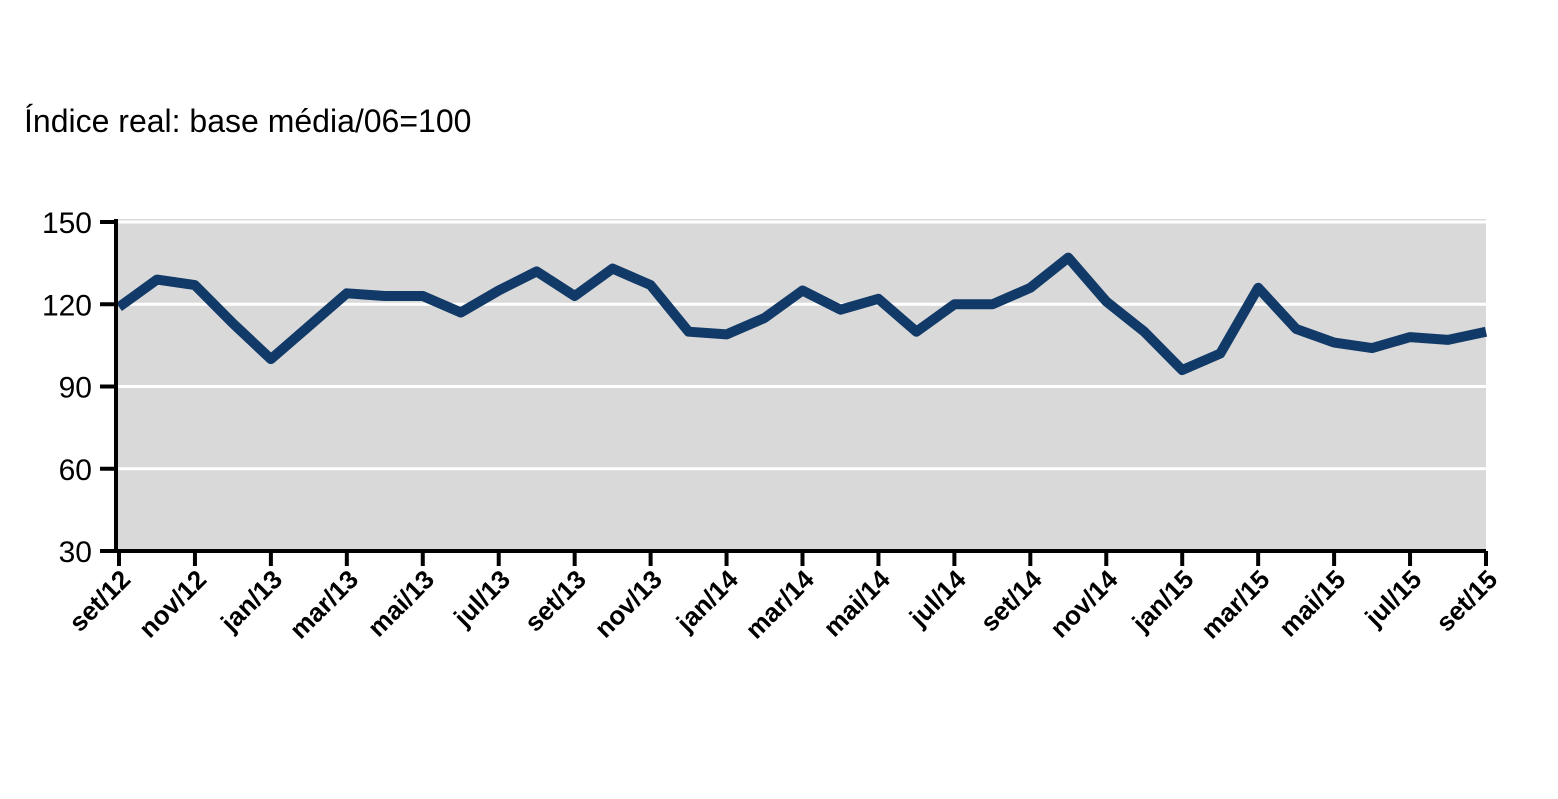  What do you see at coordinates (67, 223) in the screenshot?
I see `y-axis-label-150: 150` at bounding box center [67, 223].